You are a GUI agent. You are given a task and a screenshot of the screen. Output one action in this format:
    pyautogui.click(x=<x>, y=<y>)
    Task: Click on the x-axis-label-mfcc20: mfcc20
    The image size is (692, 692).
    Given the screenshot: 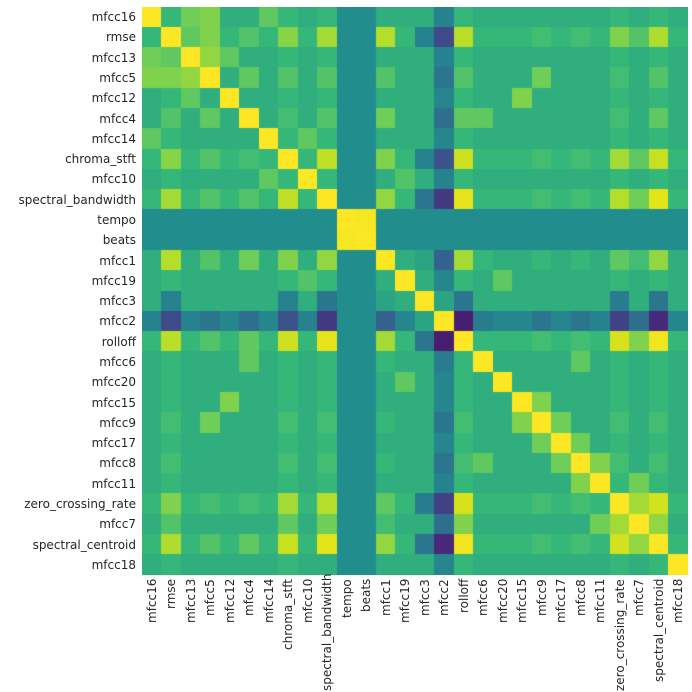 What is the action you would take?
    pyautogui.click(x=502, y=601)
    